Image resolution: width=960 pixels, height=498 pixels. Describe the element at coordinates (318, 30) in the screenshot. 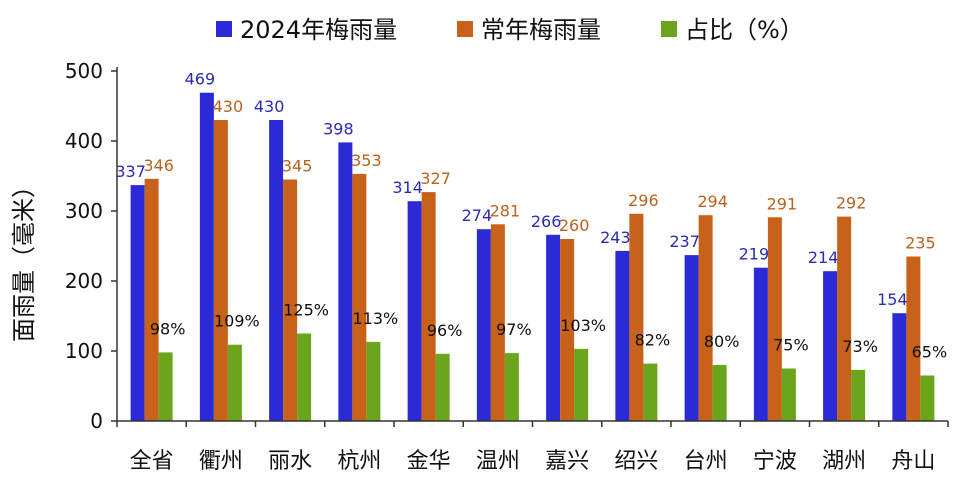

I see `series-2024-legend-label: 2024年梅雨量` at that location.